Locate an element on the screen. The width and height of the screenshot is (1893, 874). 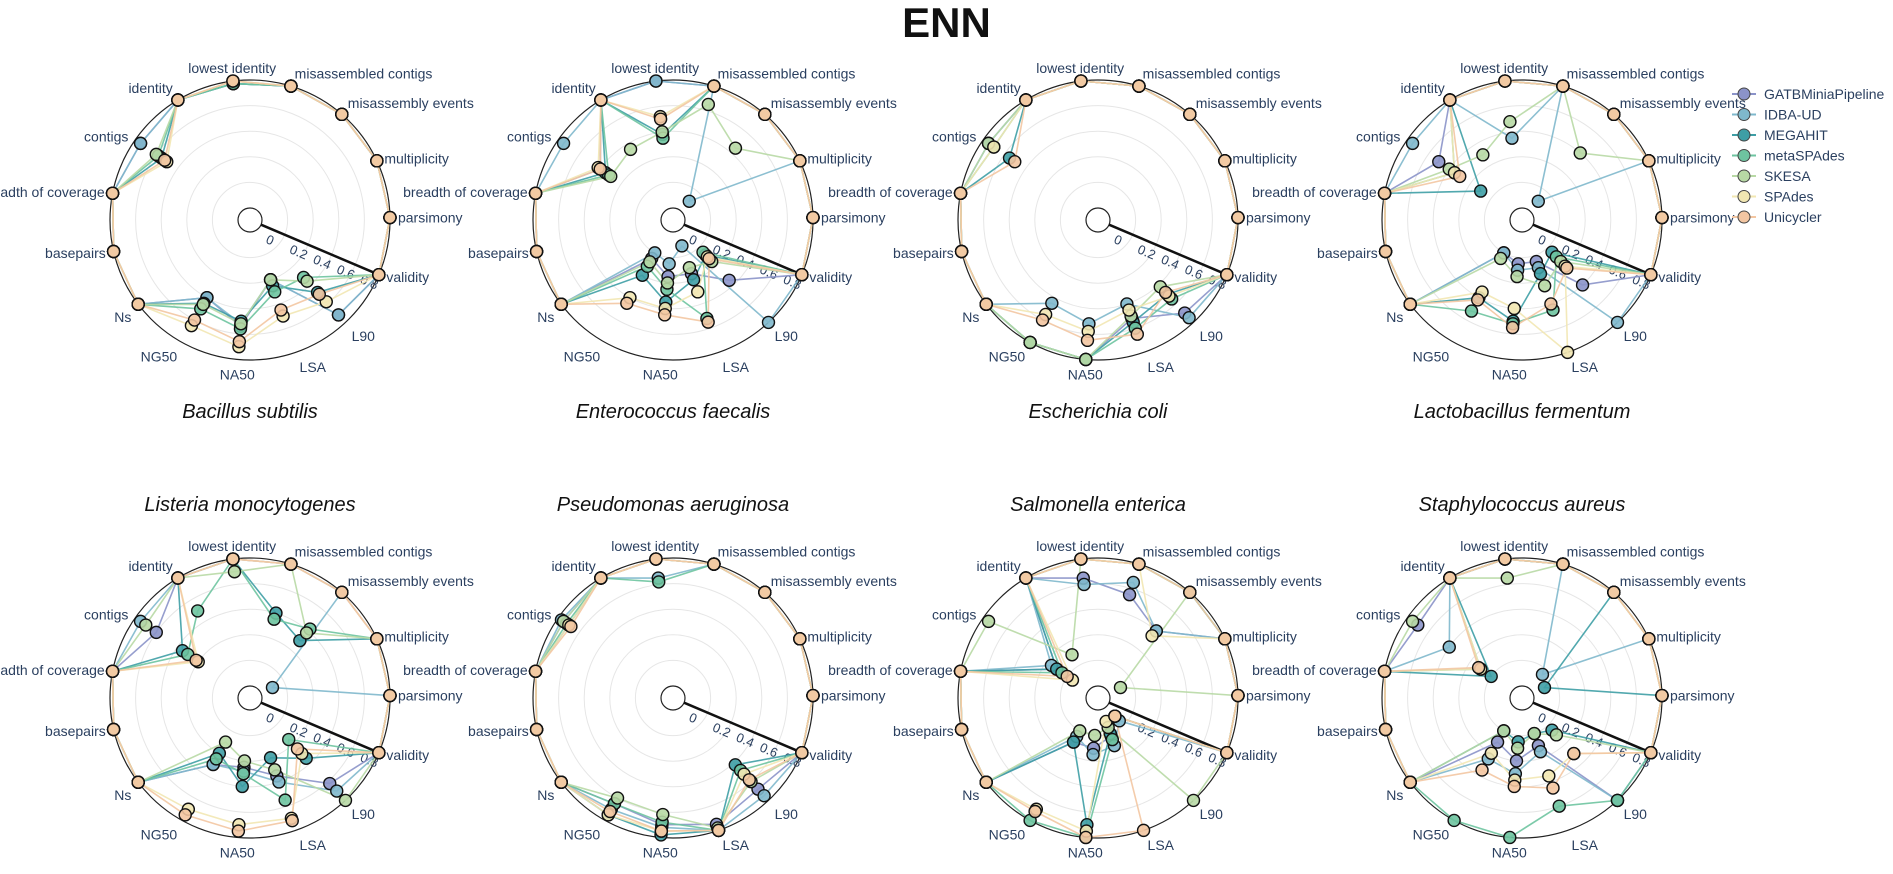
series-line-Unicycler is located at coordinates (1099, 698).